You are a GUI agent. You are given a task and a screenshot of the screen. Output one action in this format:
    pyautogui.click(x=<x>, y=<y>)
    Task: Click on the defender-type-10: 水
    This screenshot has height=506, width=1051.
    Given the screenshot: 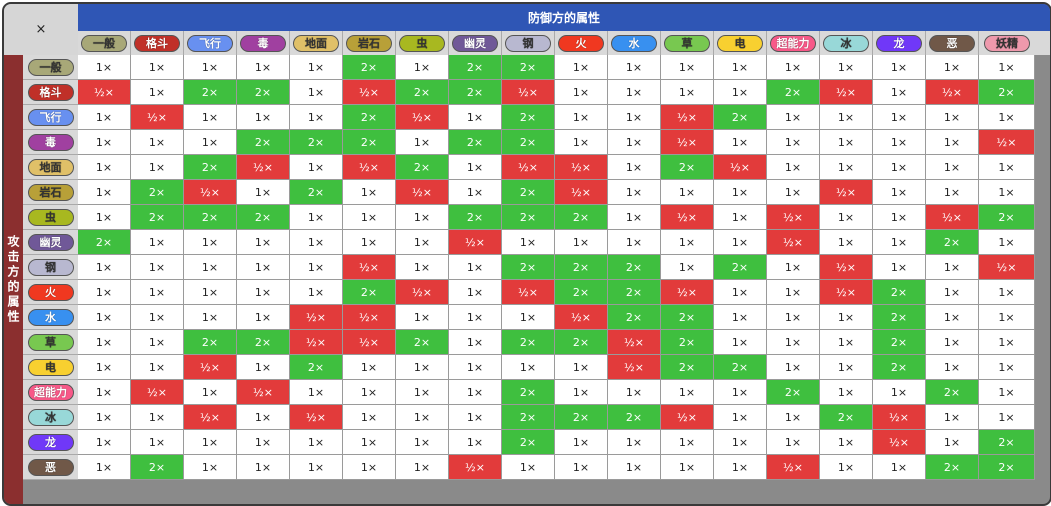 What is the action you would take?
    pyautogui.click(x=634, y=43)
    